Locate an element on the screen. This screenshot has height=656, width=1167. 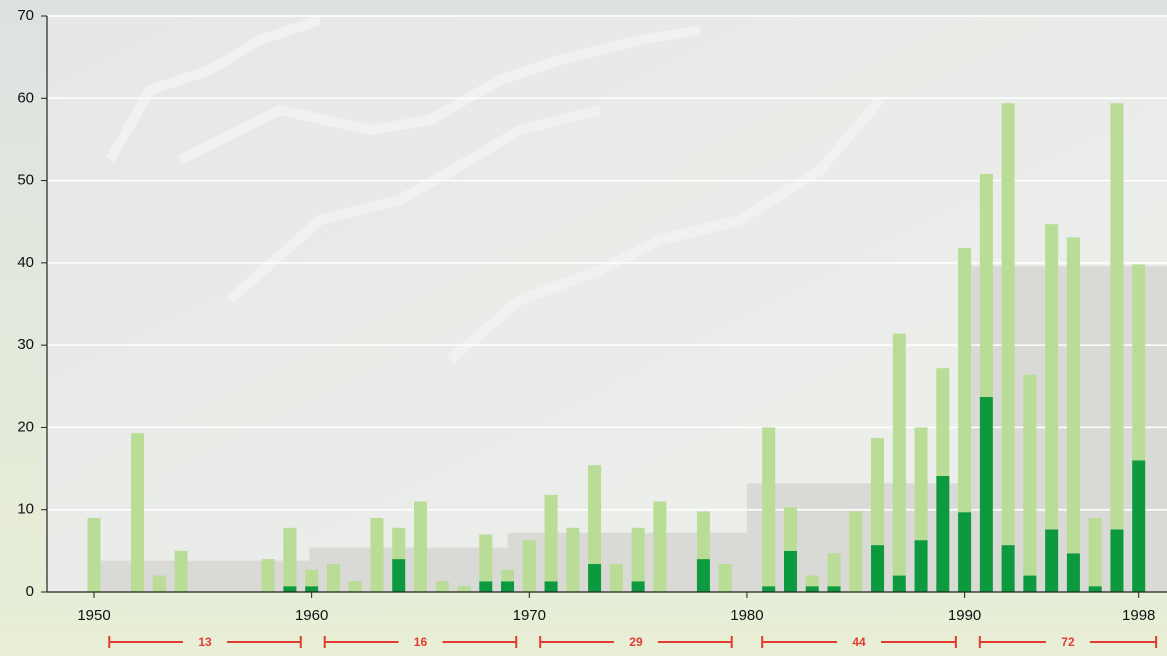
x-tick-label: 1980 is located at coordinates (746, 615).